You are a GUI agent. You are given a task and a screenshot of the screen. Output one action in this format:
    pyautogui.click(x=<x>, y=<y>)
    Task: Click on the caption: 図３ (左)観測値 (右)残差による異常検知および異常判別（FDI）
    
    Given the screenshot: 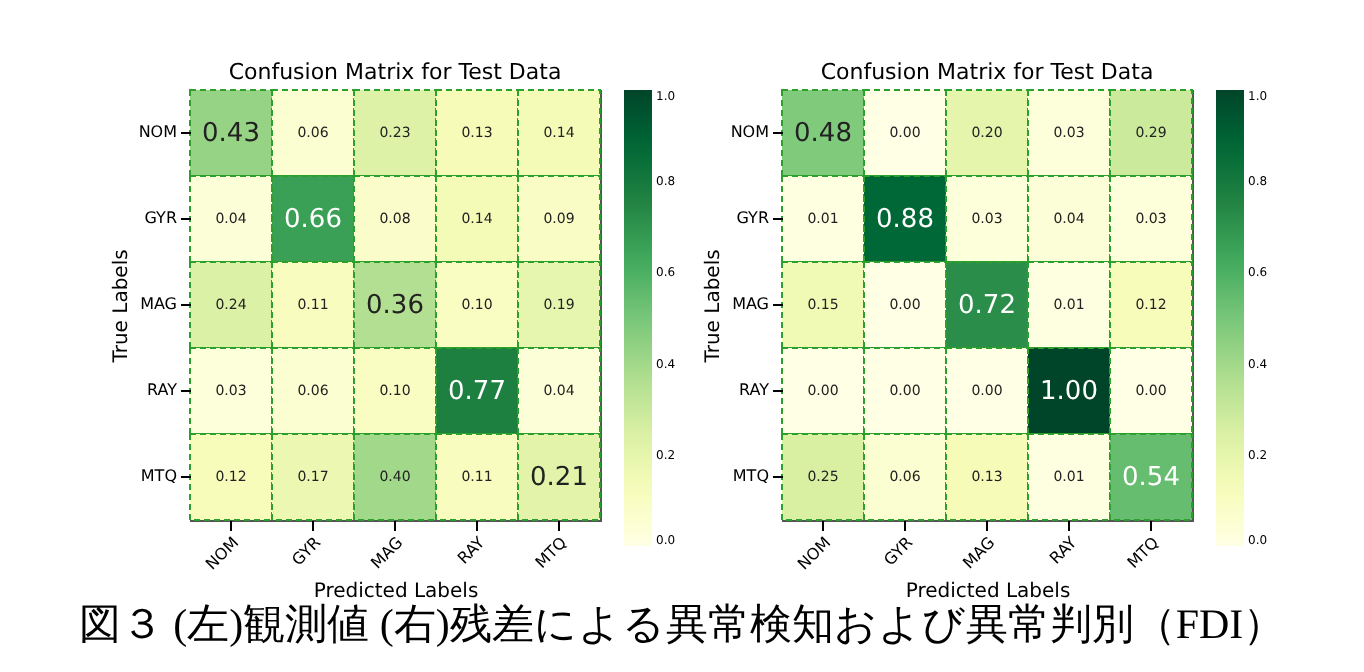 What is the action you would take?
    pyautogui.click(x=682, y=625)
    